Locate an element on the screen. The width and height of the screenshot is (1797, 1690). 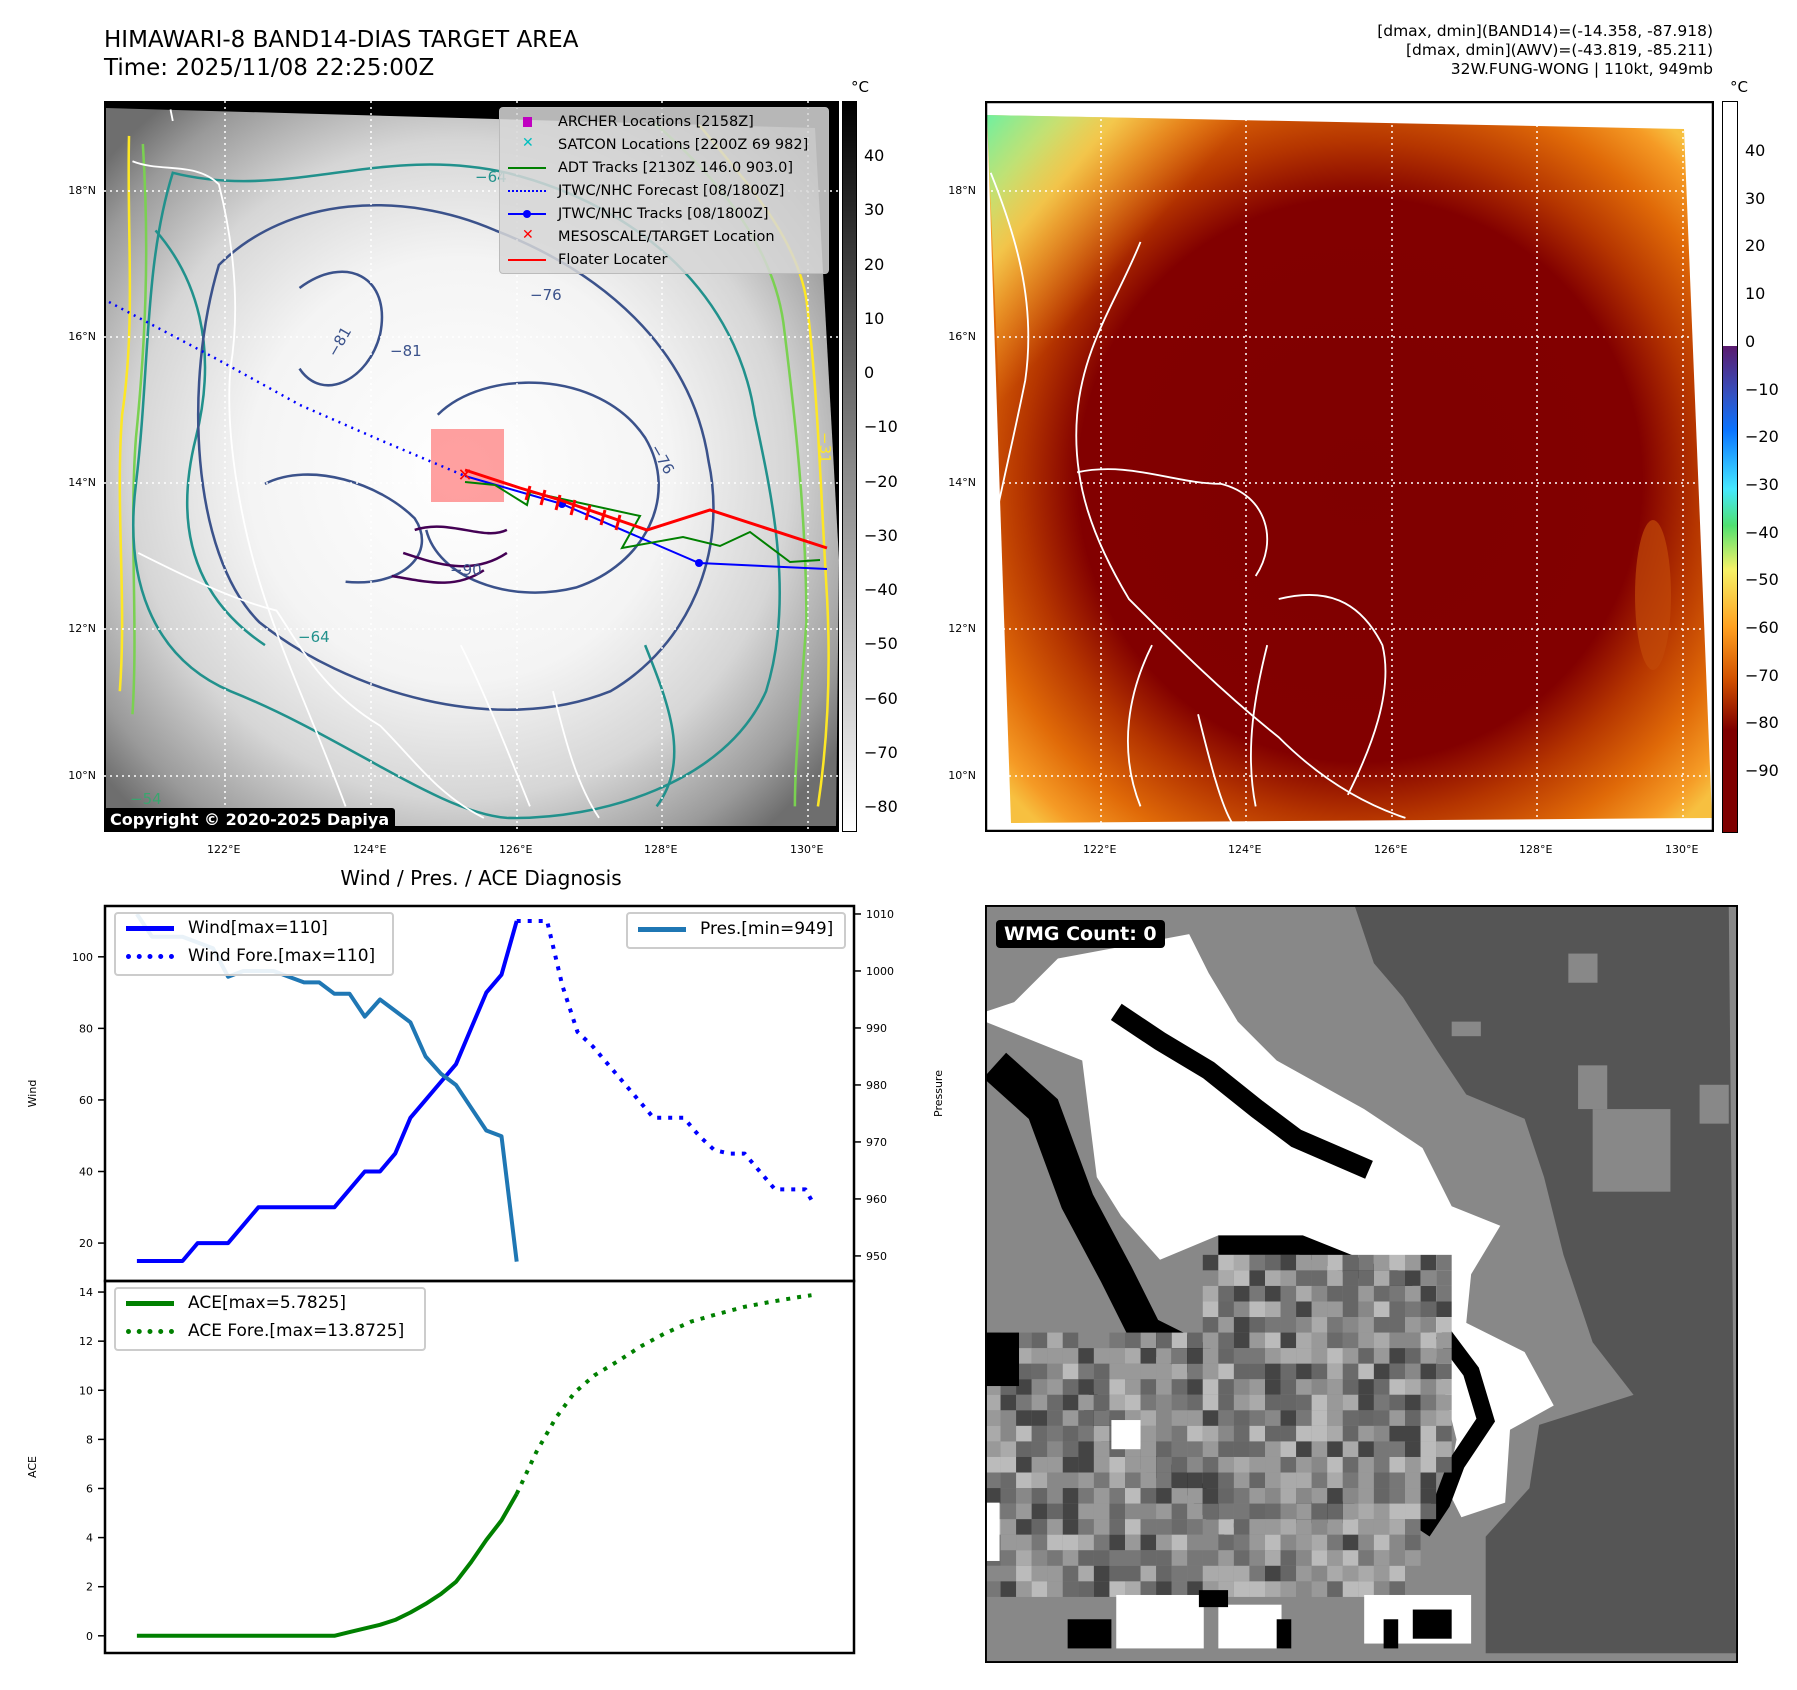
axes-frame is located at coordinates (479, 1467).